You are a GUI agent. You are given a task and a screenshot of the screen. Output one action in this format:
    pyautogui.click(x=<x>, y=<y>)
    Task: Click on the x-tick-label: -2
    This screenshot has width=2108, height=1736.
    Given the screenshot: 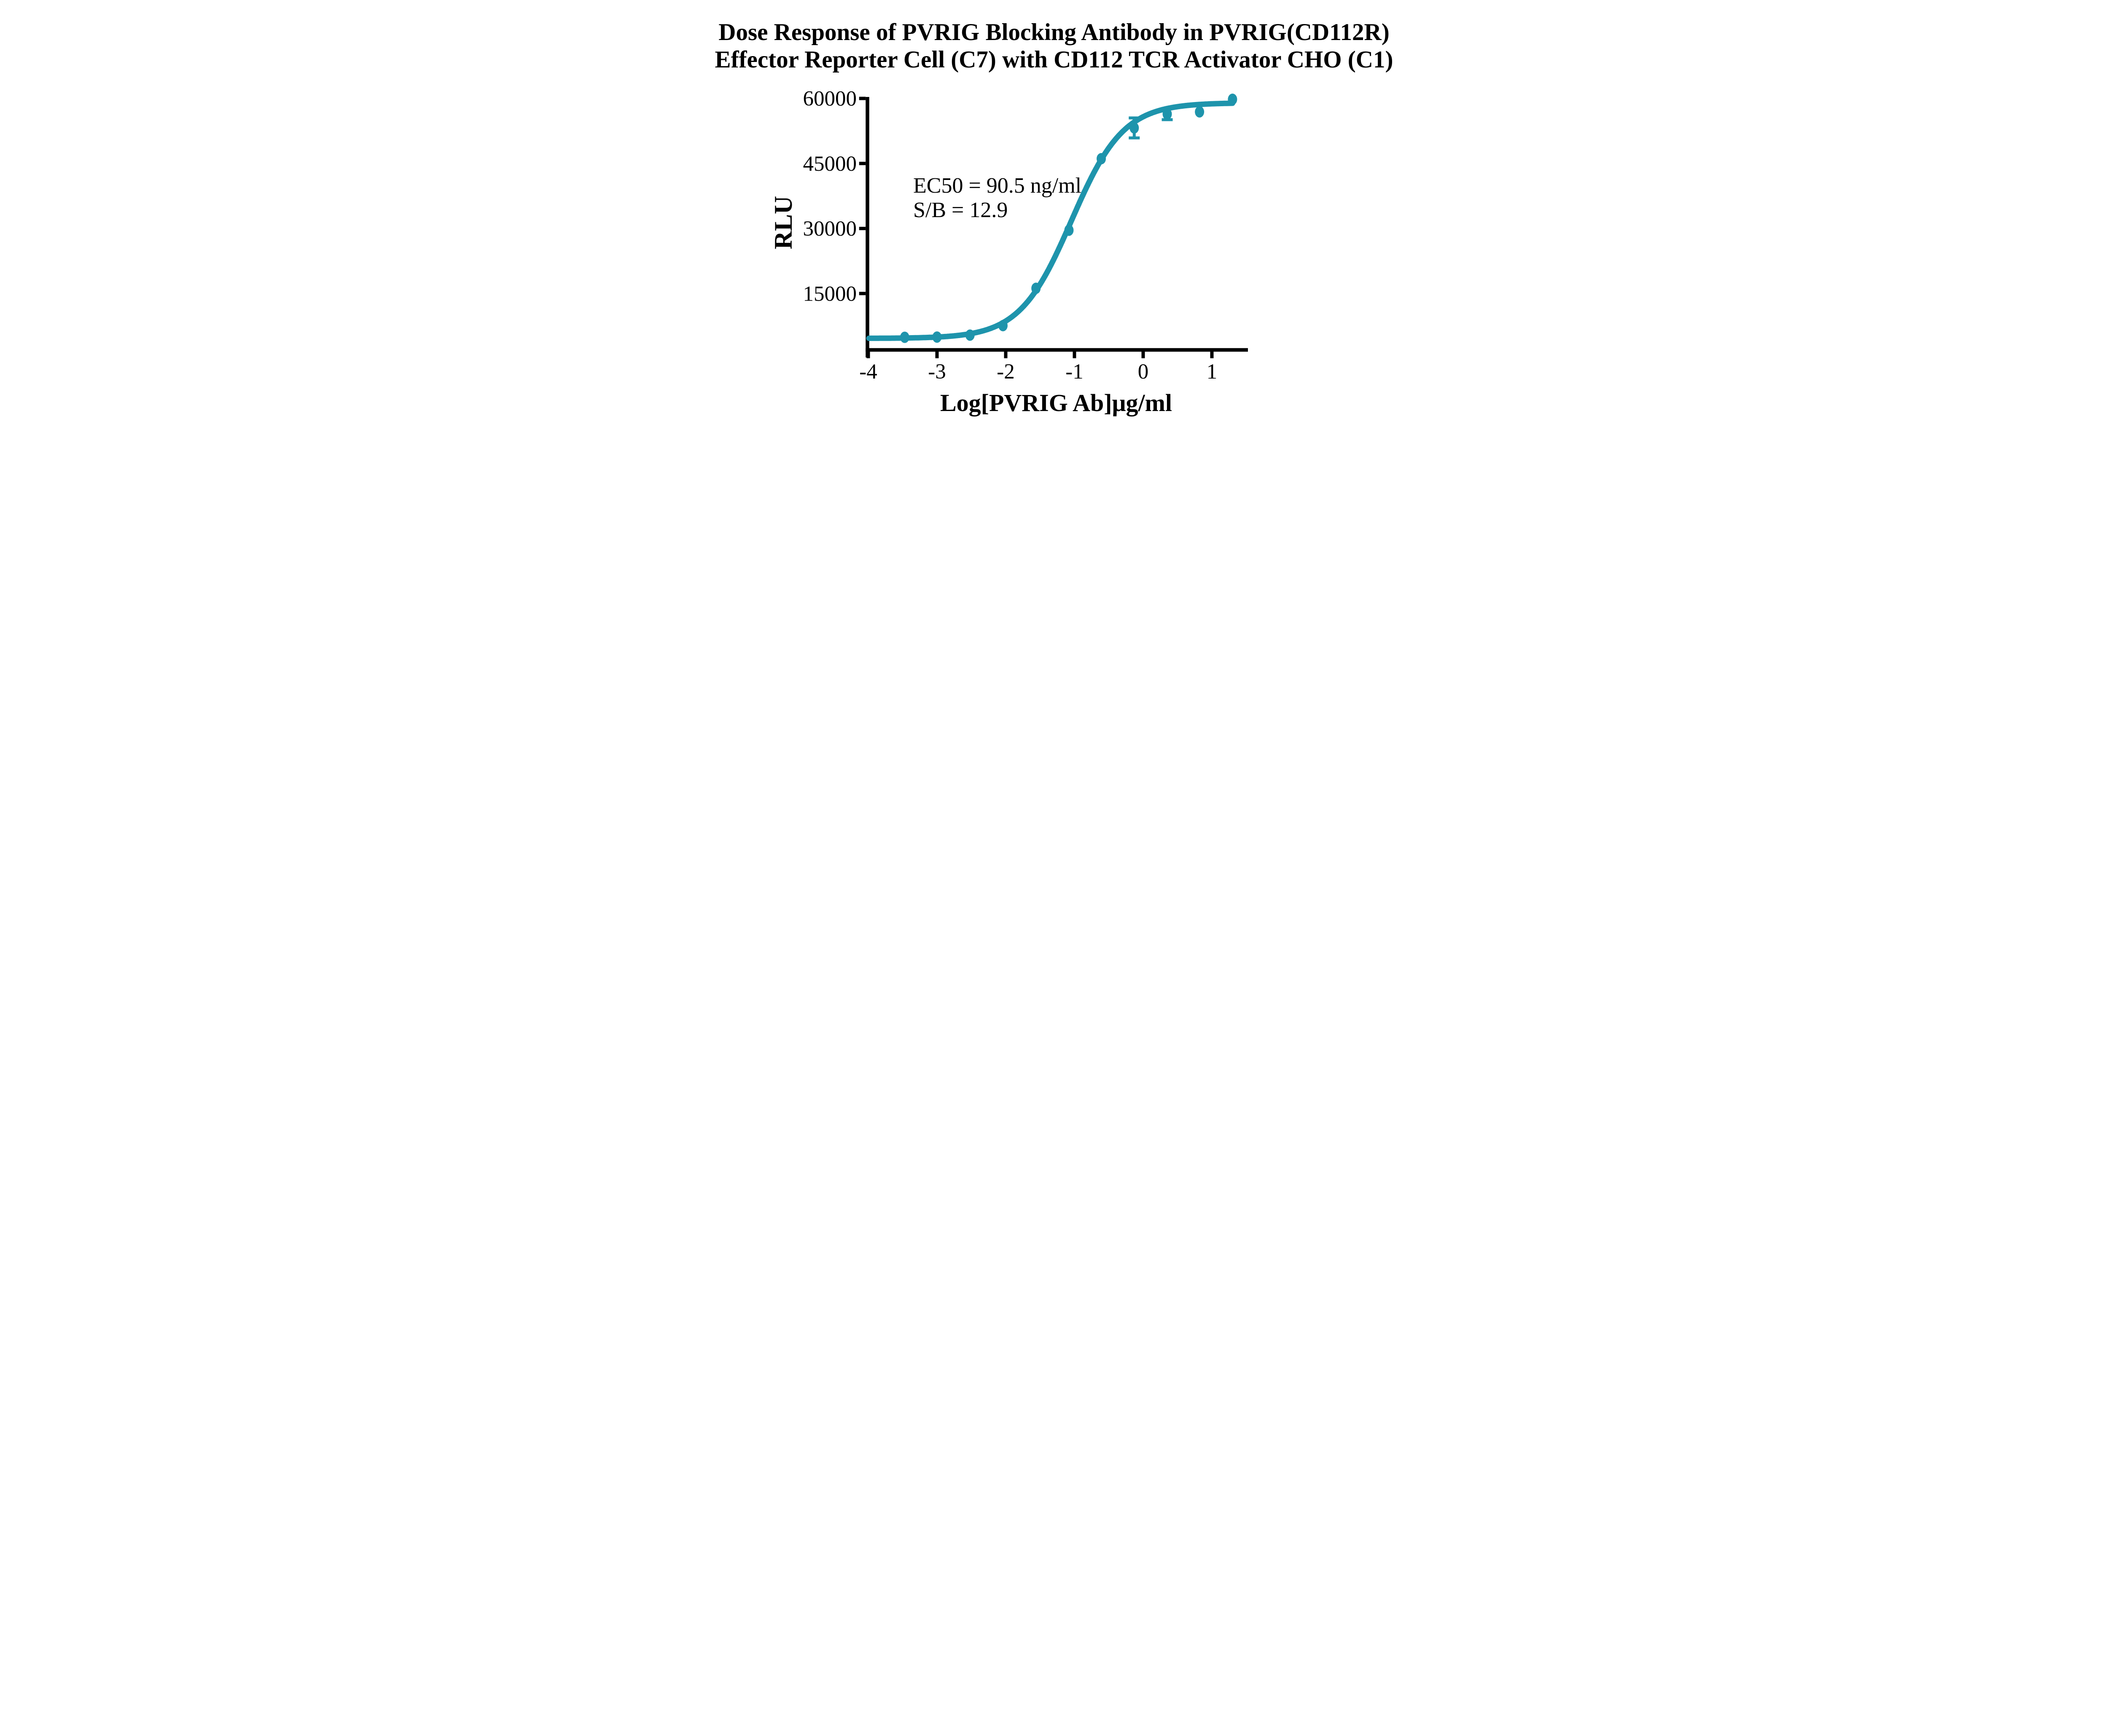 What is the action you would take?
    pyautogui.click(x=1005, y=372)
    